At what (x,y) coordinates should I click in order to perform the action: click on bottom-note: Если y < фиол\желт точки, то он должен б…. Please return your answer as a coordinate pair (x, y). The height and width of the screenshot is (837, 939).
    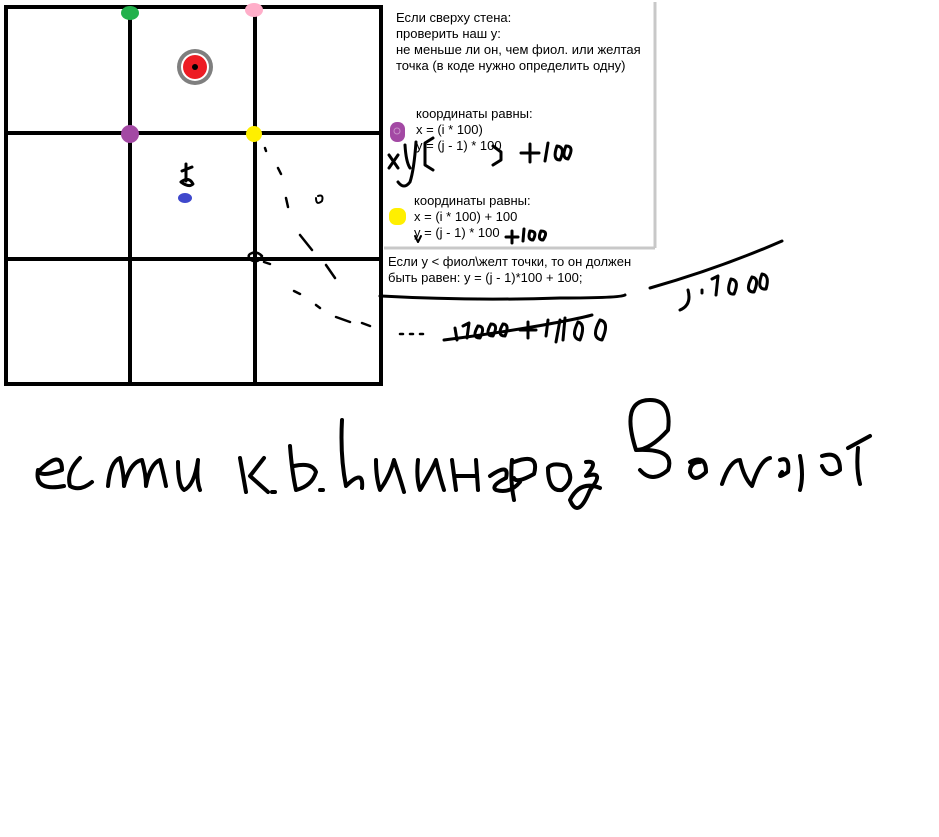
    Looking at the image, I should click on (509, 270).